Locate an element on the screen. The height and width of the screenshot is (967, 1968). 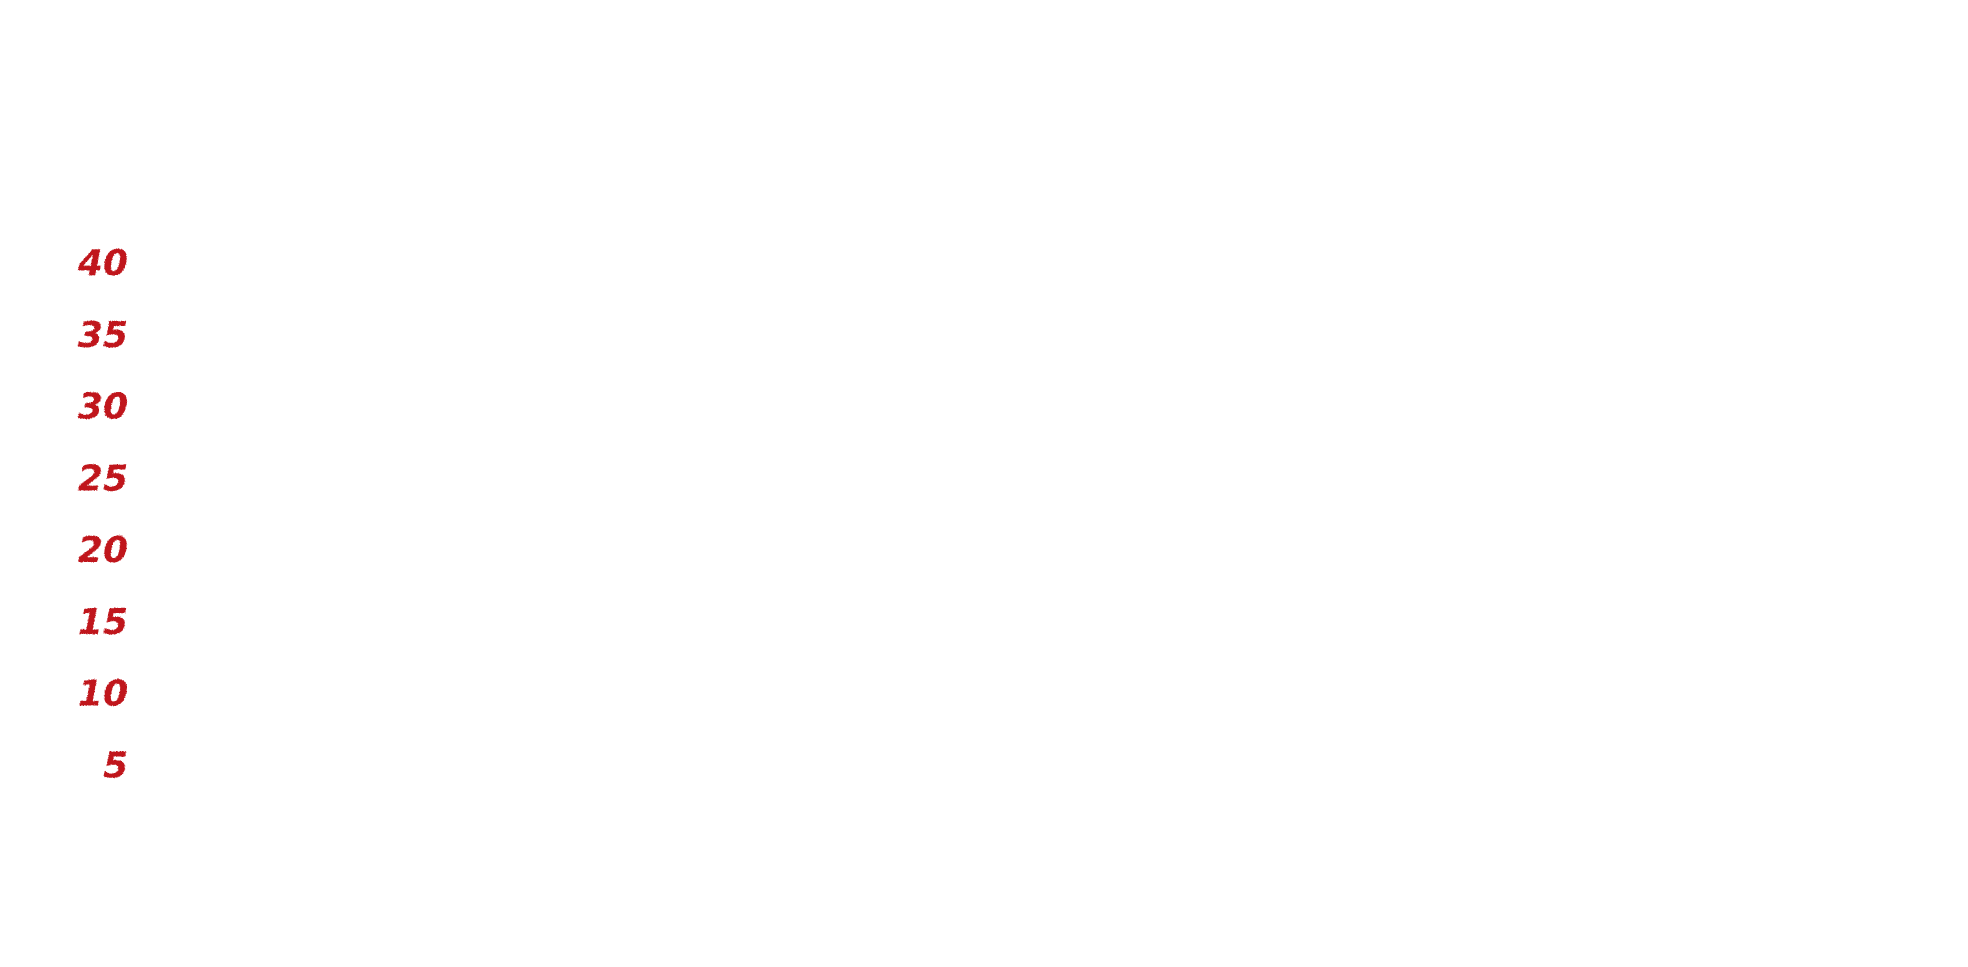
y-tick-label: 20 is located at coordinates (103, 550).